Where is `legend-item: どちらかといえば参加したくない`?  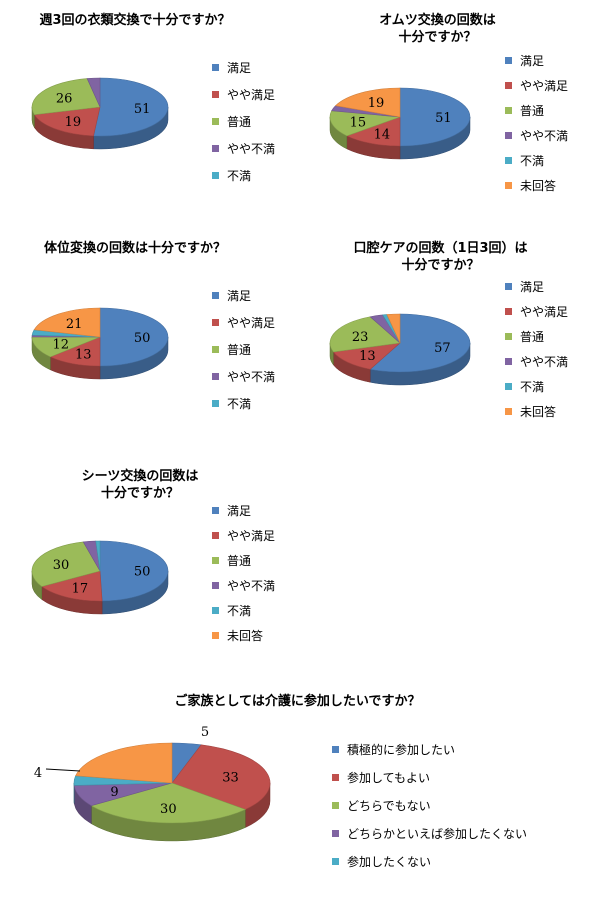
legend-item: どちらかといえば参加したくない is located at coordinates (429, 833).